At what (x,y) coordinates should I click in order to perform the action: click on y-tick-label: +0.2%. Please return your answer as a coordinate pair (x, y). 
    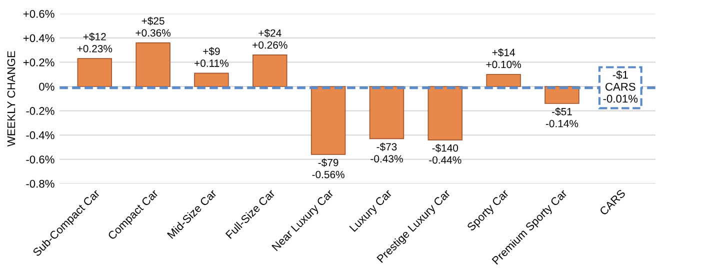
    Looking at the image, I should click on (38, 62).